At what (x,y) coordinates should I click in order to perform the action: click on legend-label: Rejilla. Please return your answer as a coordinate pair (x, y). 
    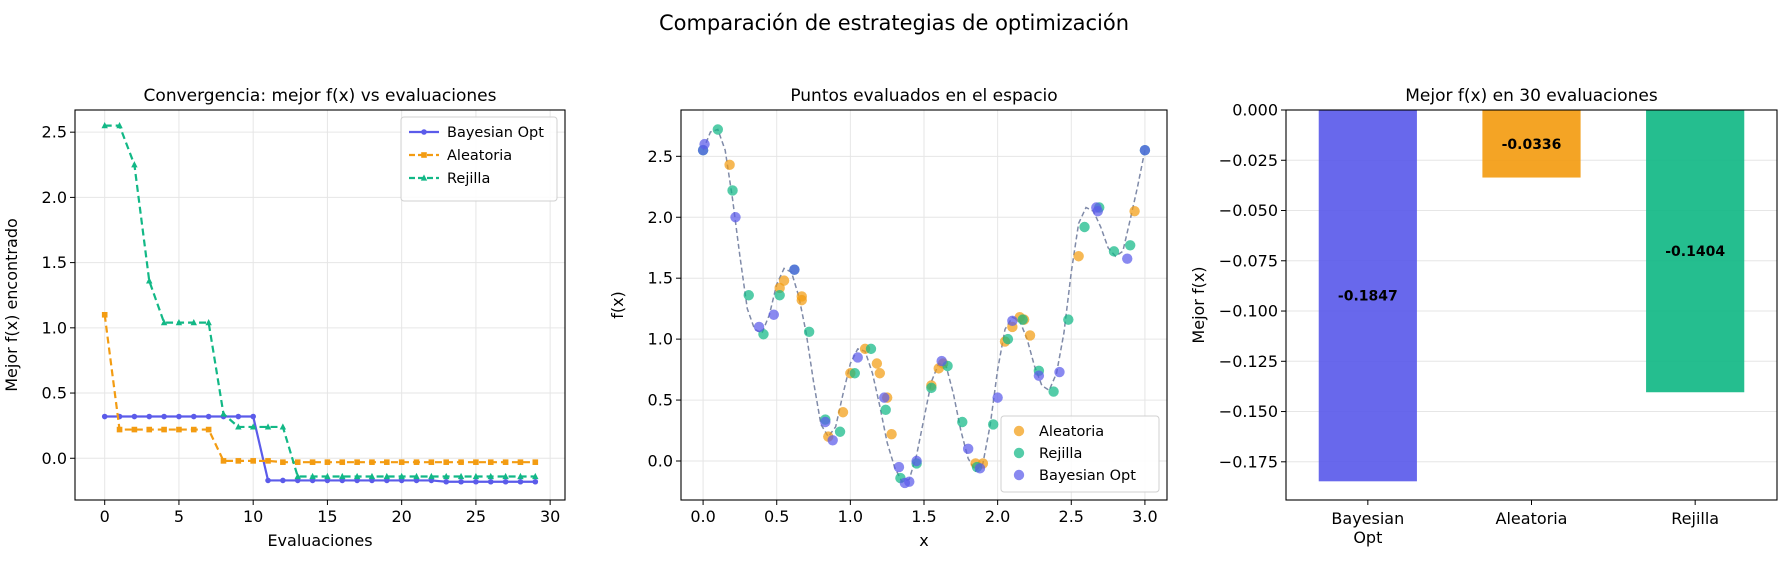
    Looking at the image, I should click on (1060, 454).